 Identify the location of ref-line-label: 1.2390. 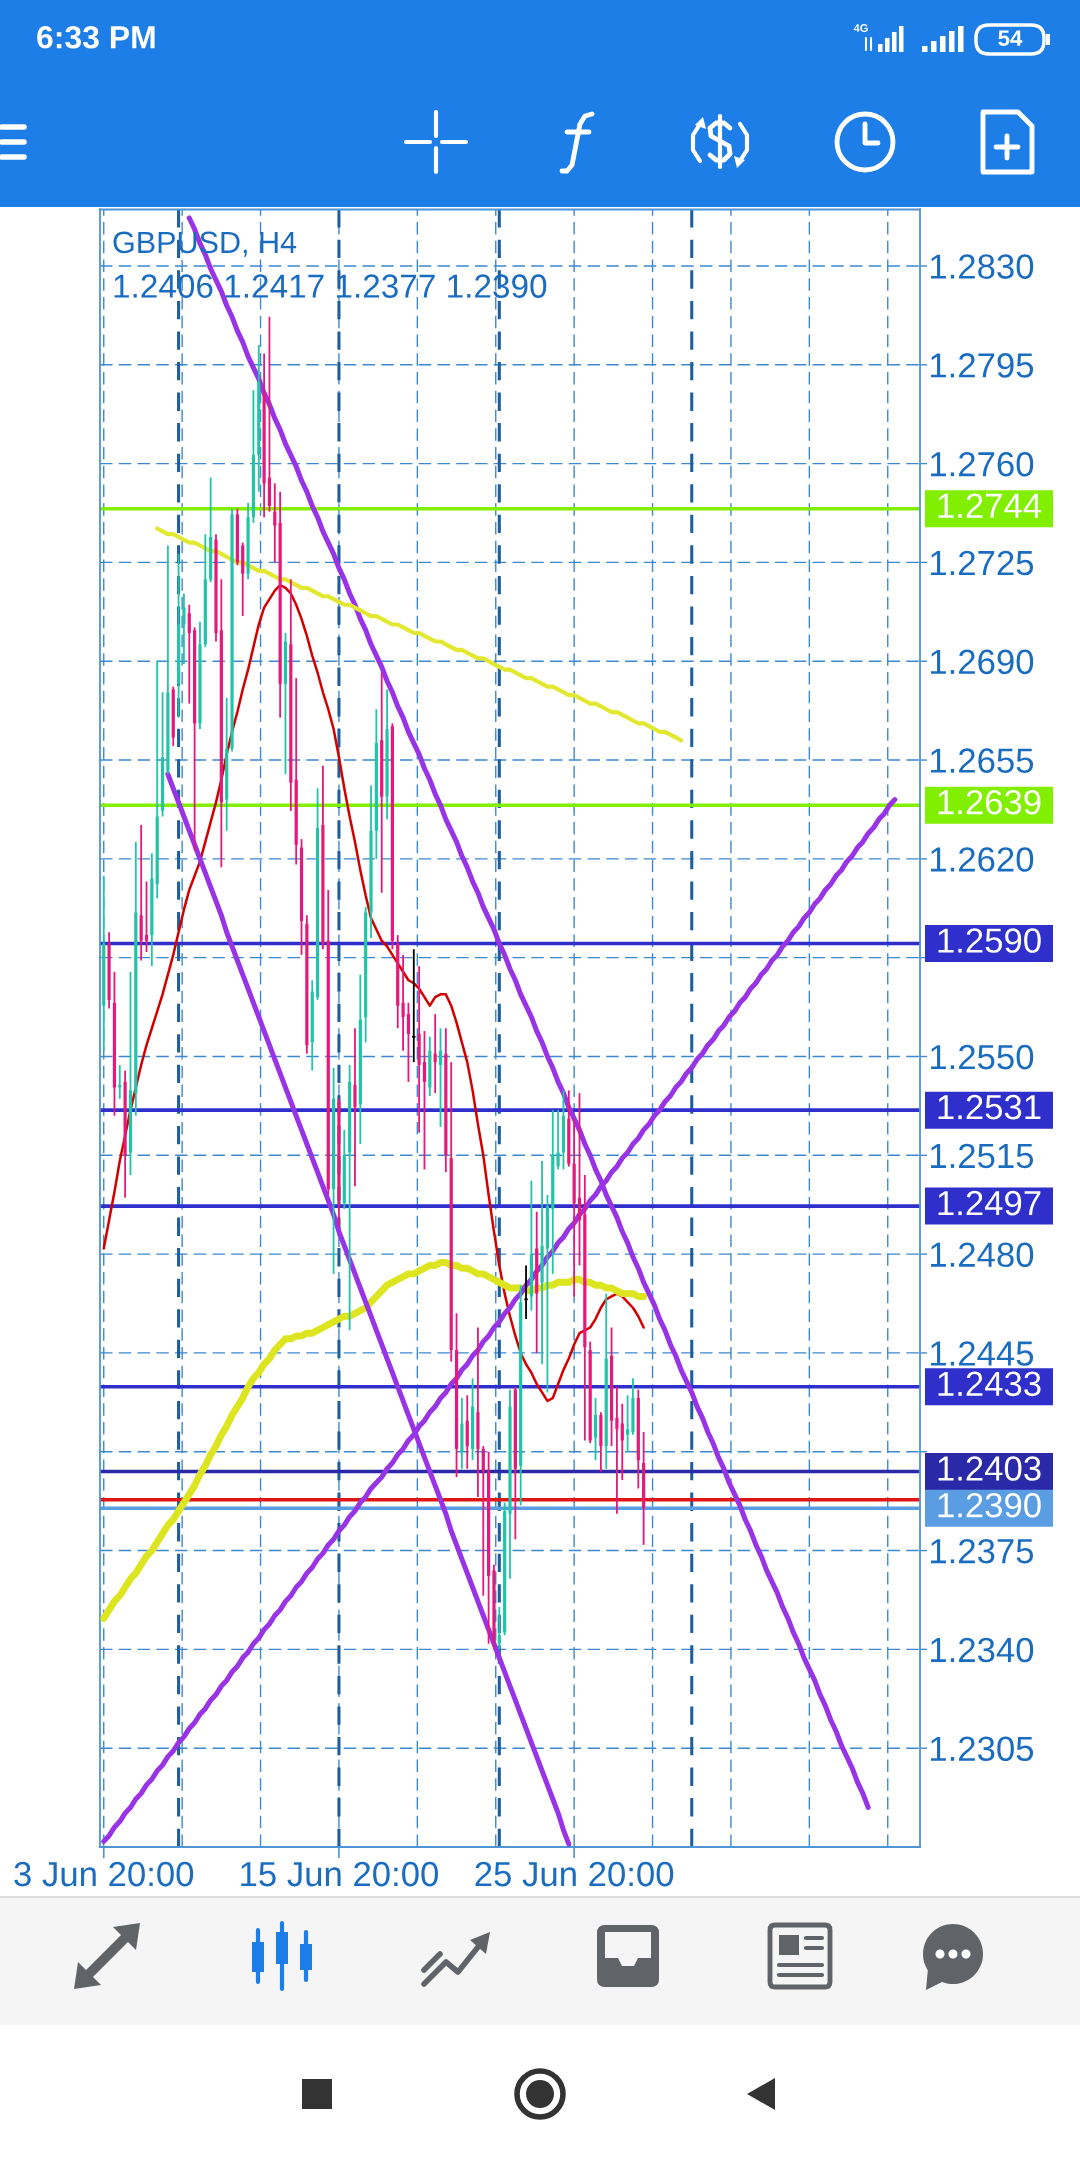
(989, 1505).